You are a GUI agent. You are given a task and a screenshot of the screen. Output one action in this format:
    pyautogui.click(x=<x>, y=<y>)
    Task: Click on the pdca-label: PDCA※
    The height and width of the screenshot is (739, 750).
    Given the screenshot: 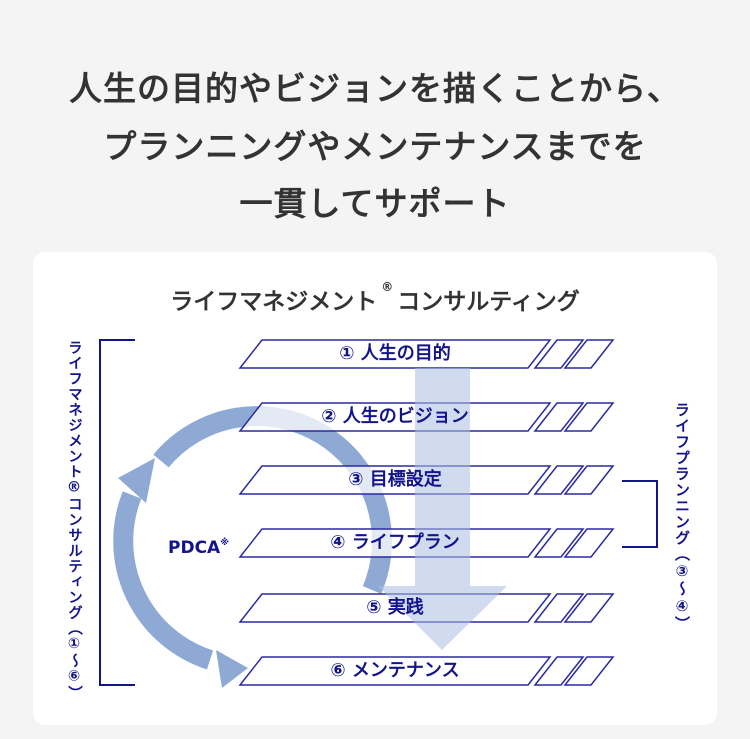 What is the action you would take?
    pyautogui.click(x=198, y=548)
    